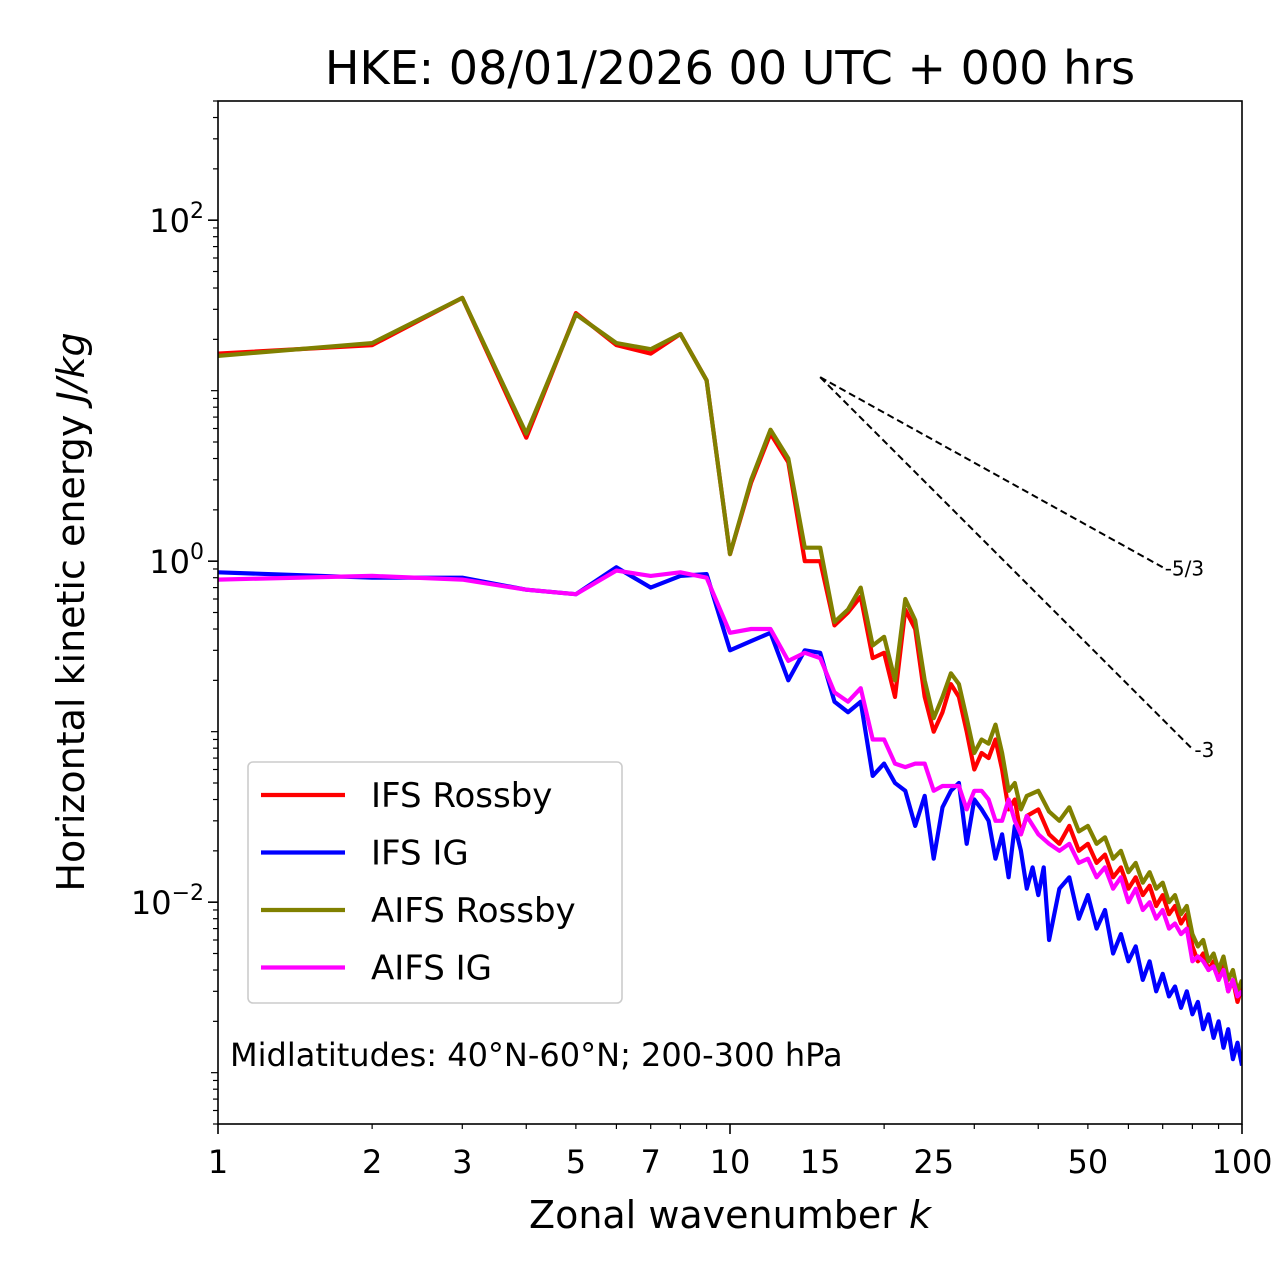 The image size is (1280, 1288). Describe the element at coordinates (461, 796) in the screenshot. I see `legend-label: IFS Rossby` at that location.